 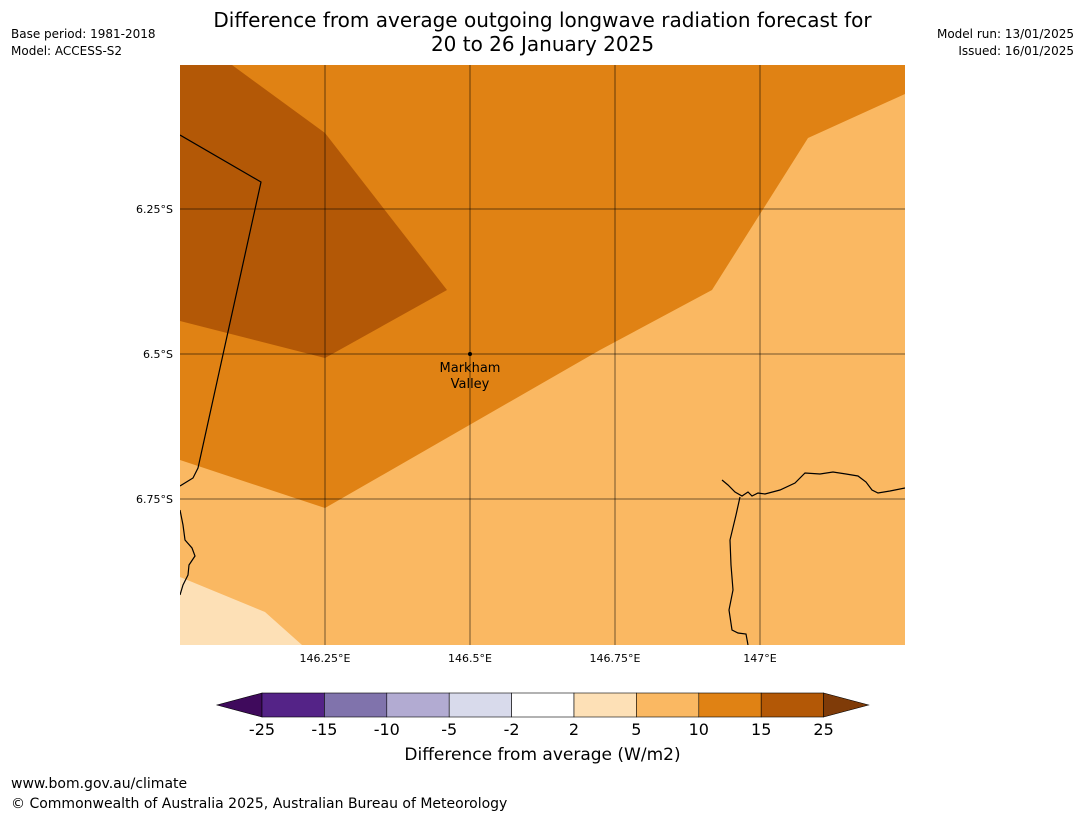 I want to click on base-period-text: Base period: 1981-2018, so click(x=83, y=34).